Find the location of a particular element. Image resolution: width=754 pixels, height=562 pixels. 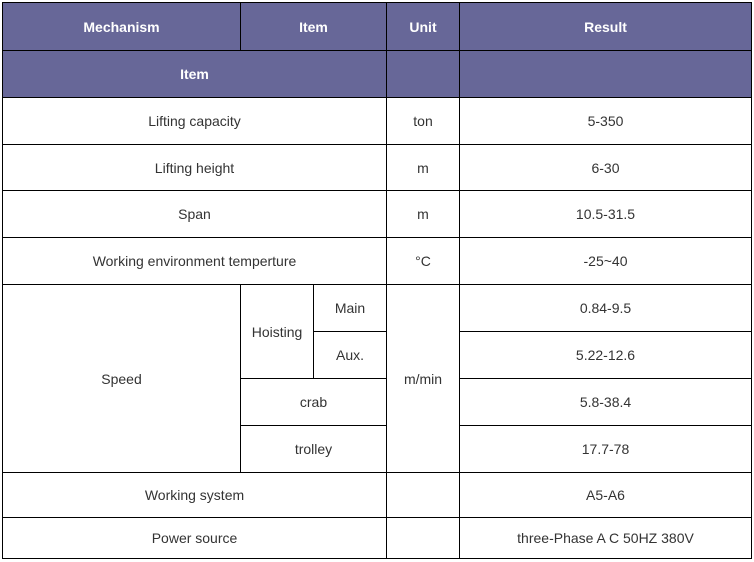

row-unit: °C is located at coordinates (423, 261).